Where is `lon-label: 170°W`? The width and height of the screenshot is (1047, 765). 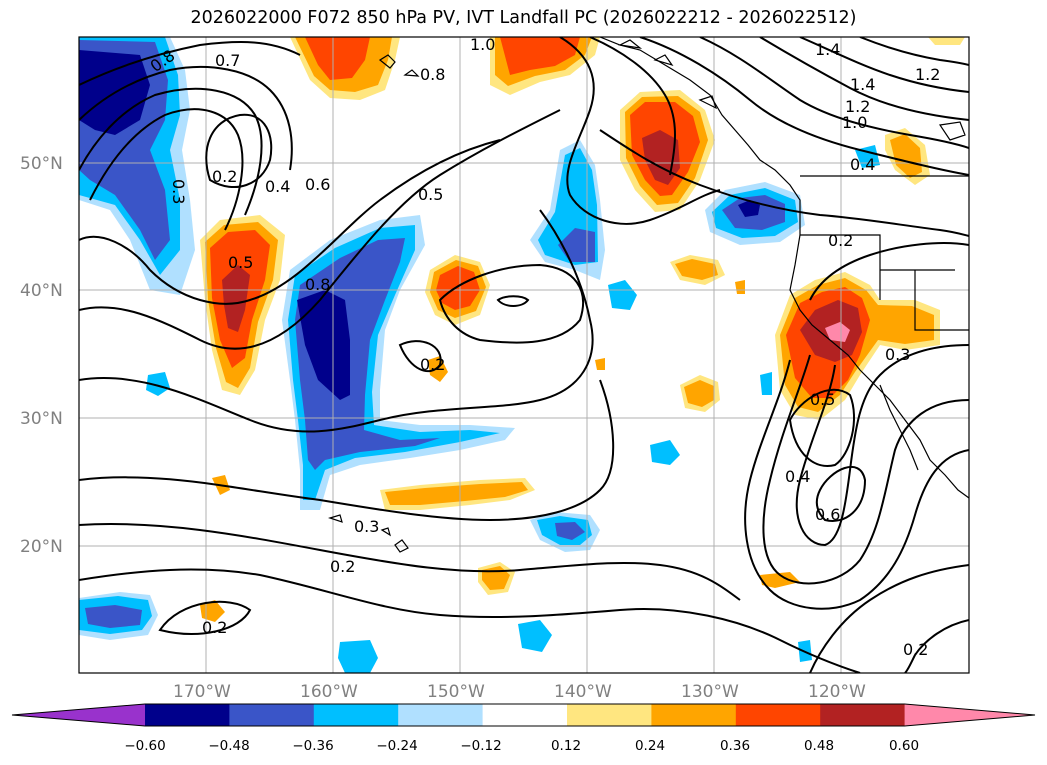
lon-label: 170°W is located at coordinates (202, 692).